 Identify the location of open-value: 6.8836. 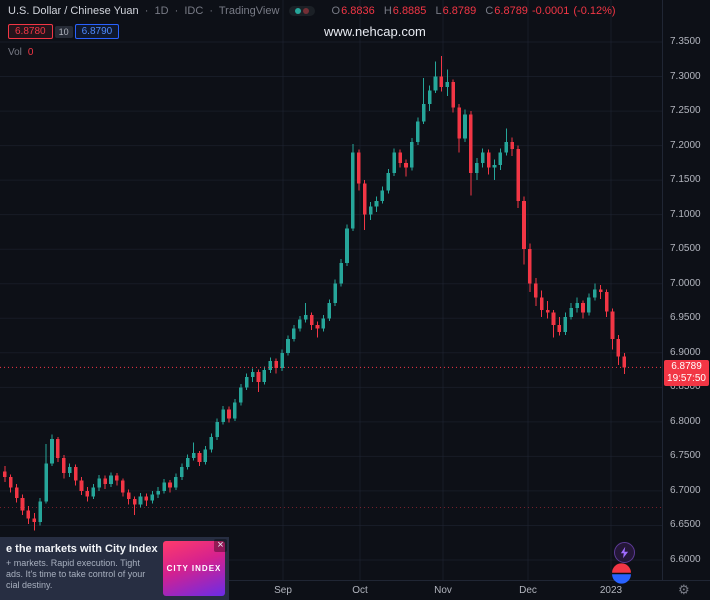
(358, 11).